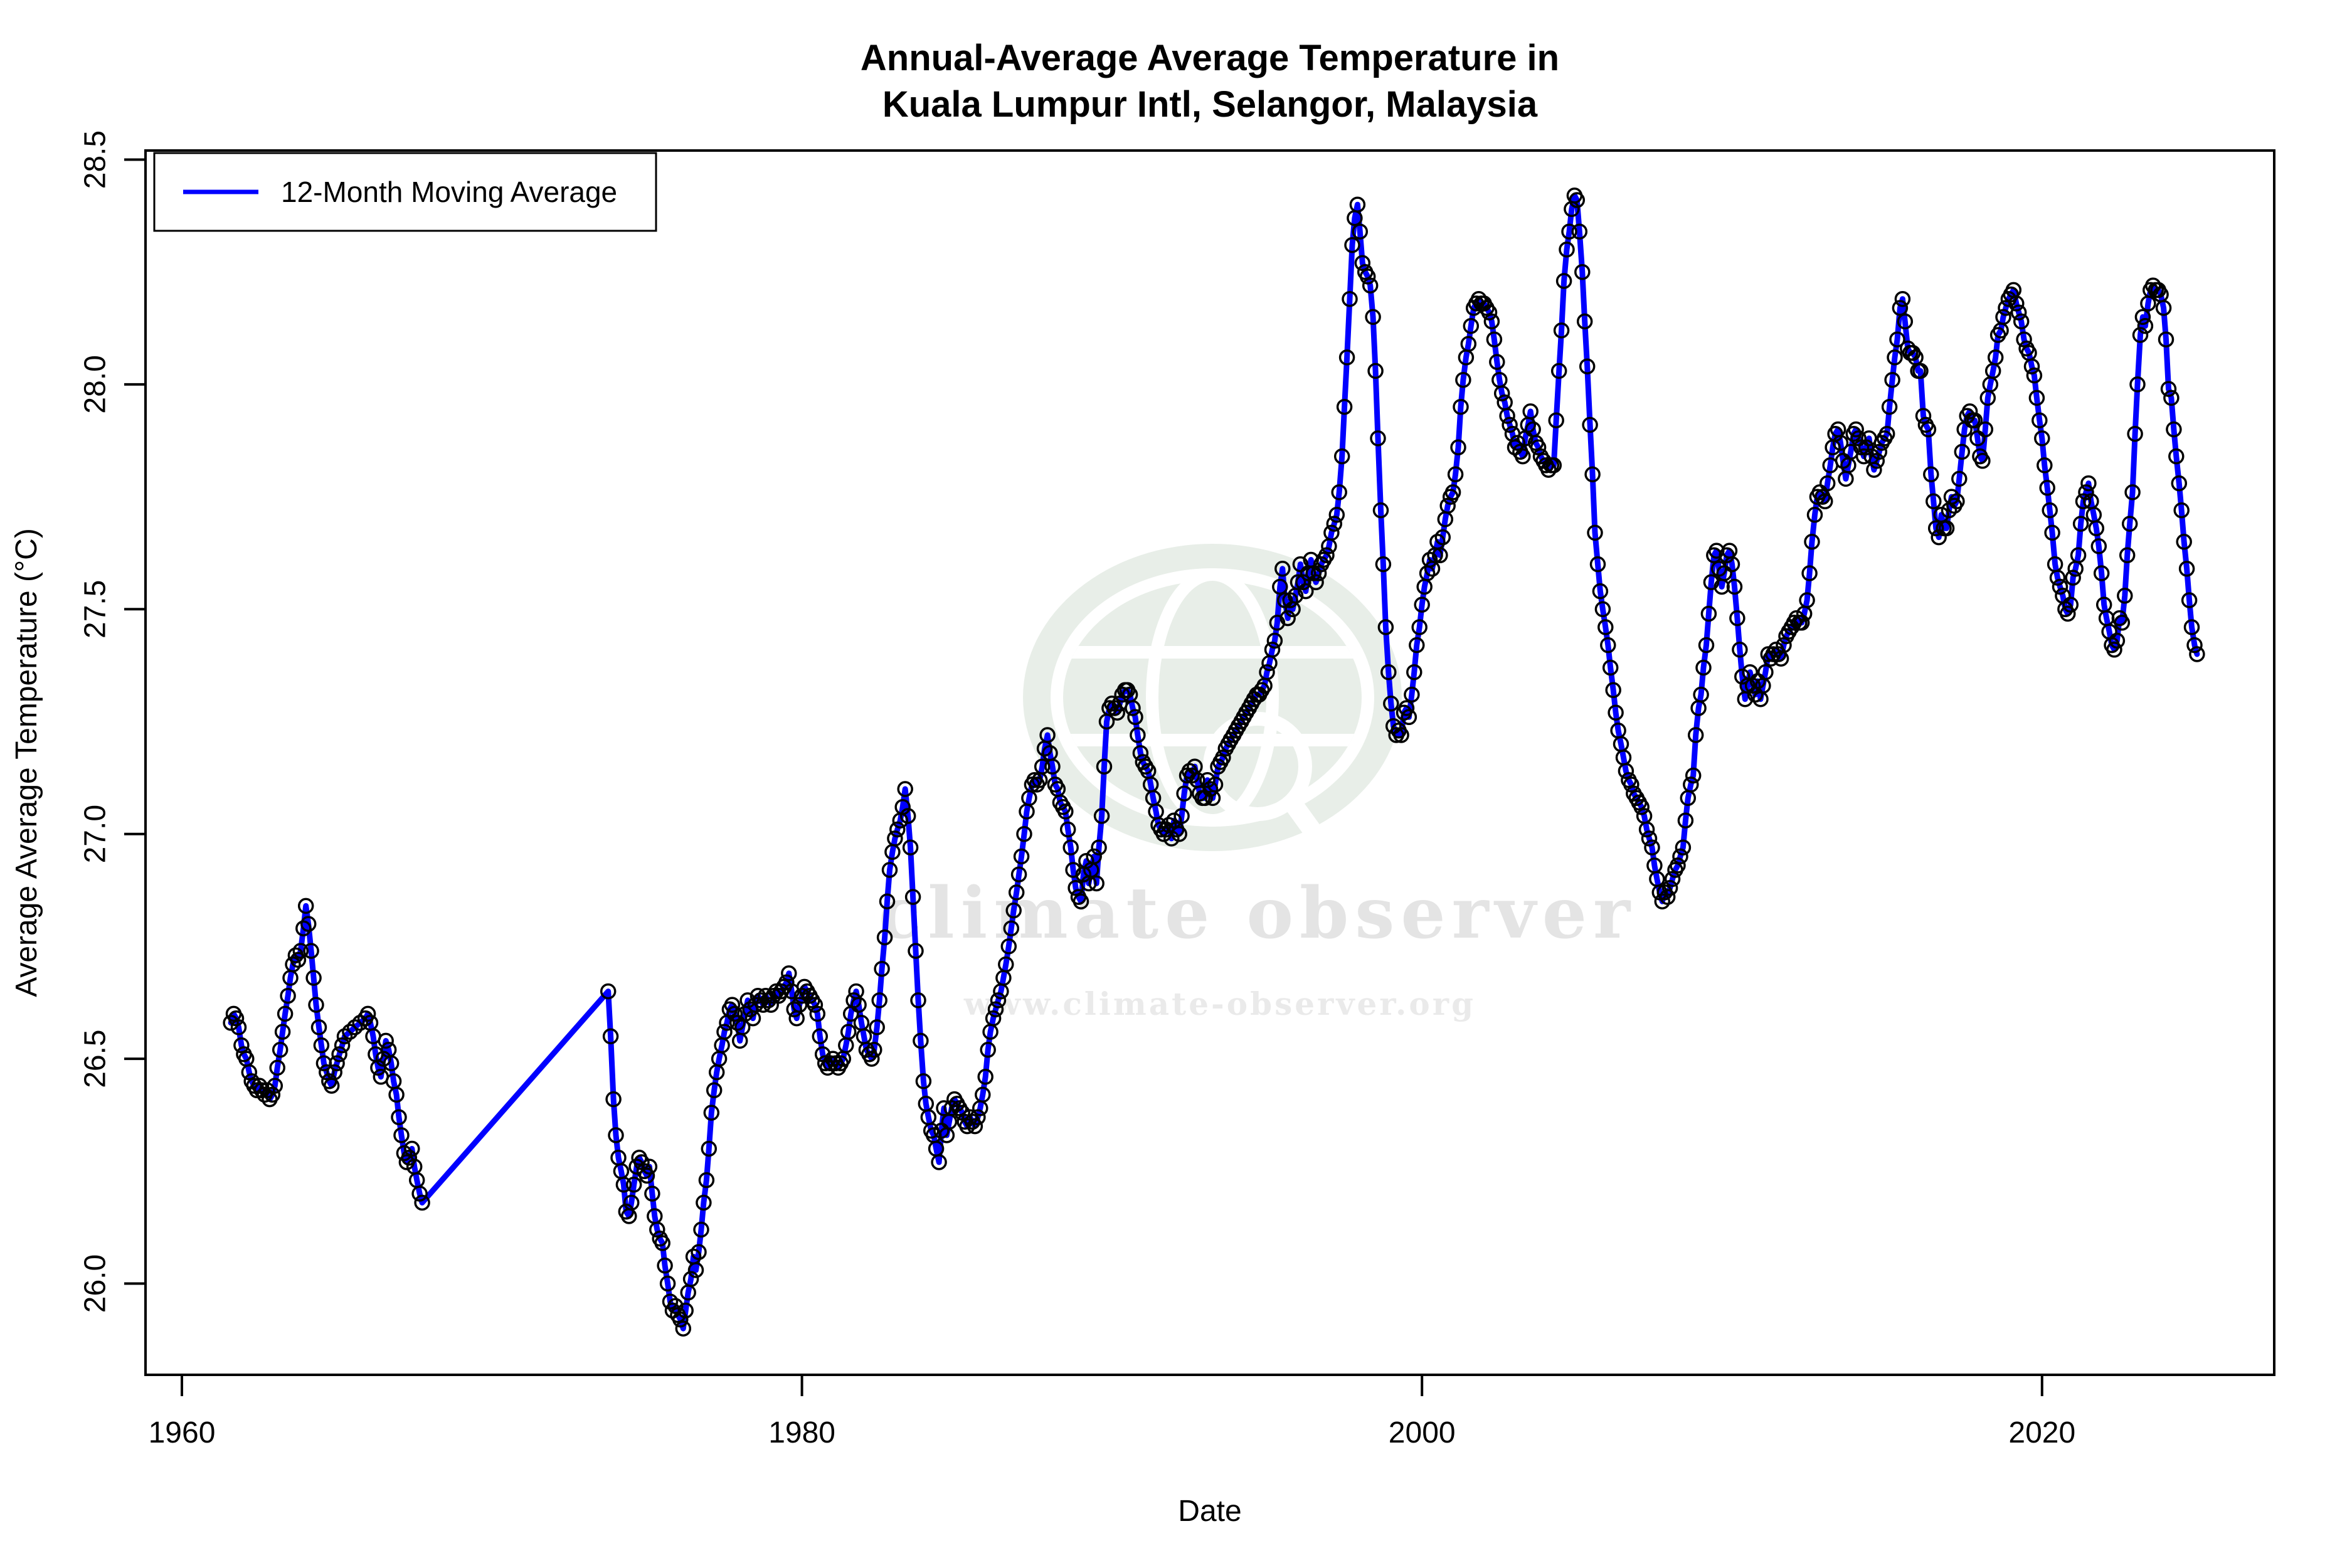  I want to click on magnifier-handle, so click(1321, 842).